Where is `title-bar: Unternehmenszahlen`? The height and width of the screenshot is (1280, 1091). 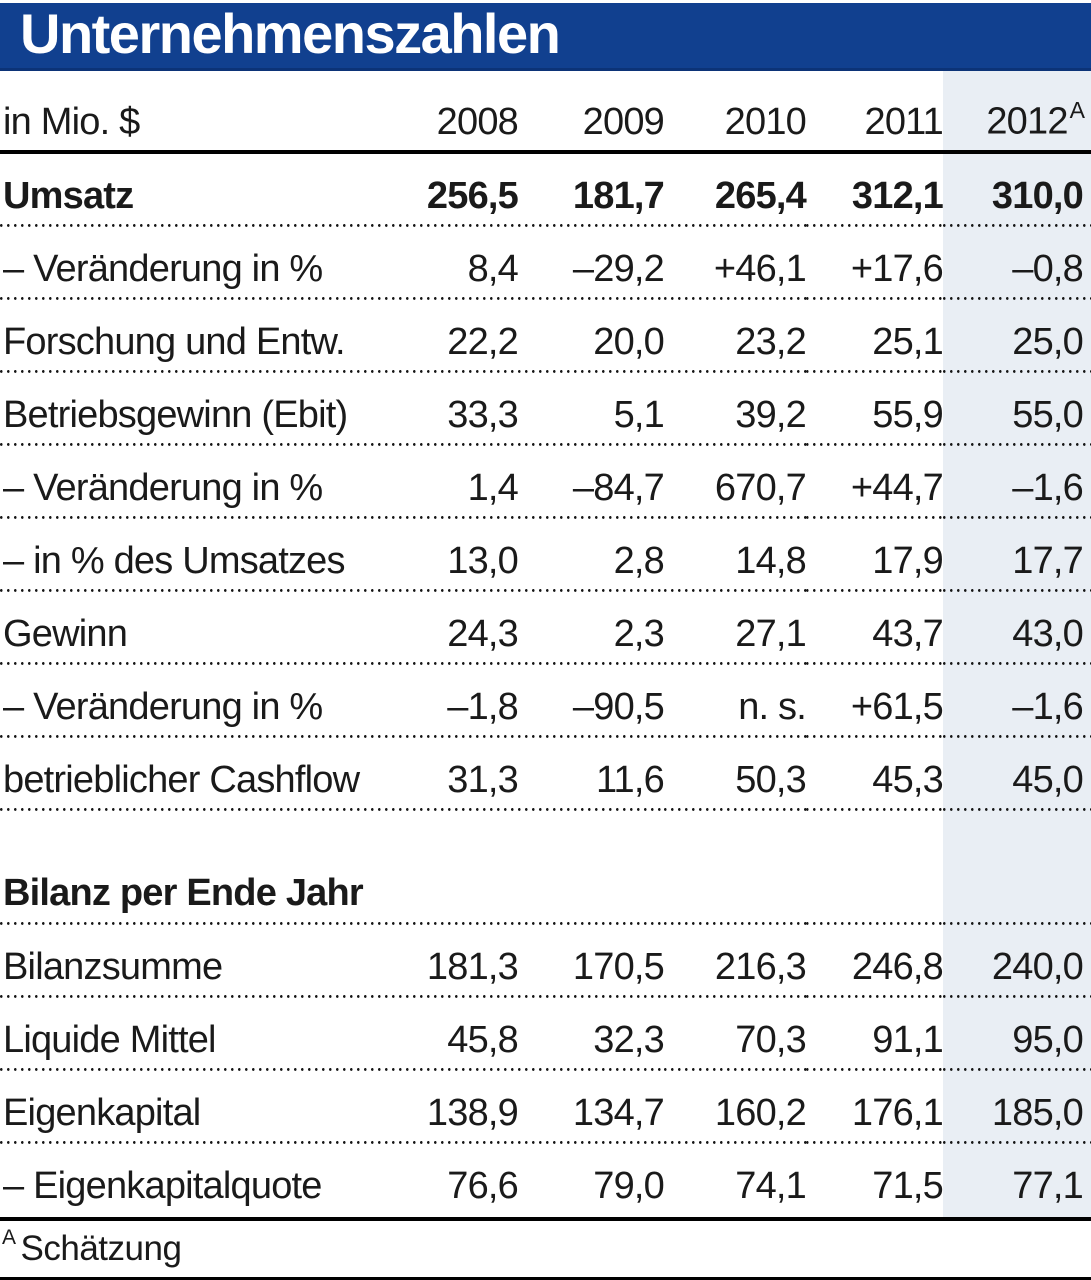 title-bar: Unternehmenszahlen is located at coordinates (545, 37).